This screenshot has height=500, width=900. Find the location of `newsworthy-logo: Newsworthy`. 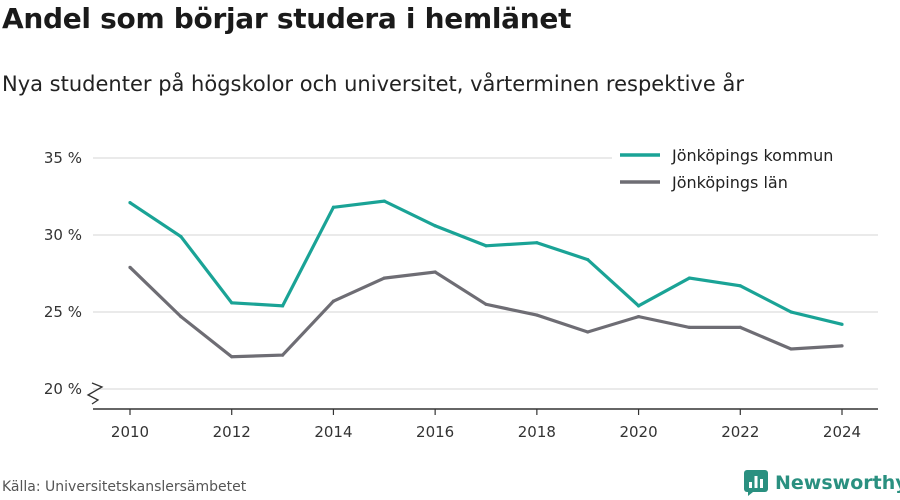

newsworthy-logo: Newsworthy is located at coordinates (822, 483).